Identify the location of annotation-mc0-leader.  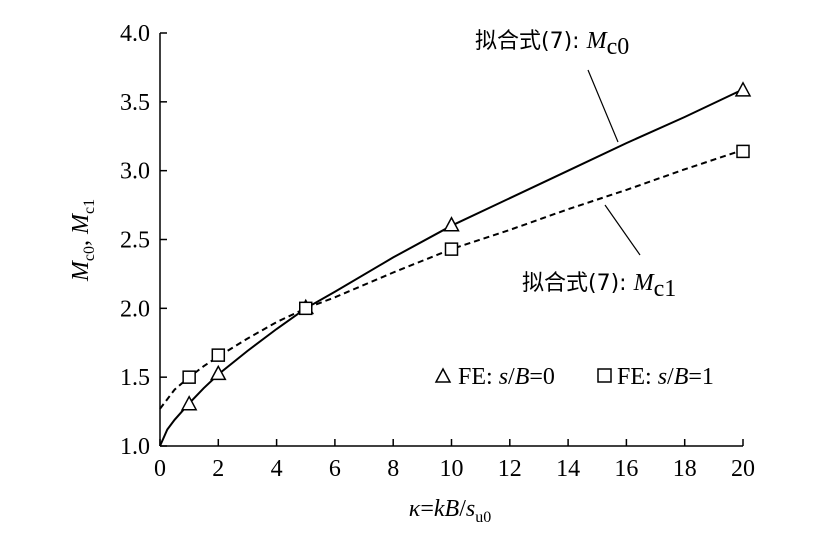
(603, 106).